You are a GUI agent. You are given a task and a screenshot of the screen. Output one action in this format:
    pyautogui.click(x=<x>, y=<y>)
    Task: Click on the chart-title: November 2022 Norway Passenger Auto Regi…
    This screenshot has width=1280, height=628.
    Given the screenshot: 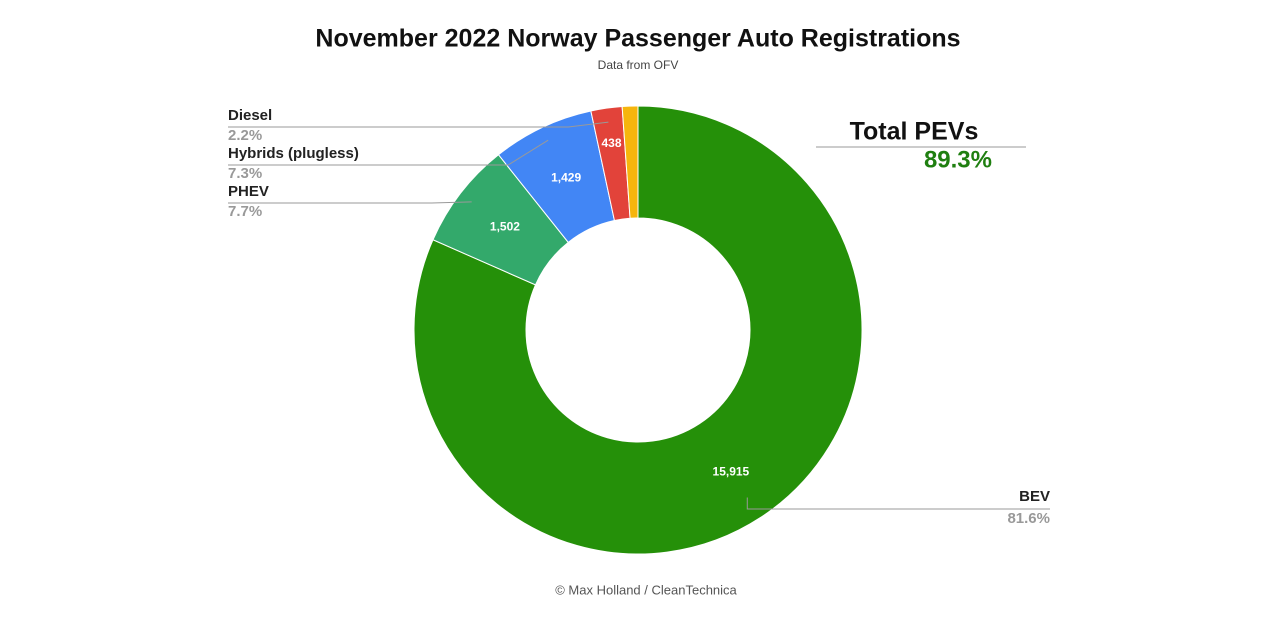 What is the action you would take?
    pyautogui.click(x=637, y=39)
    